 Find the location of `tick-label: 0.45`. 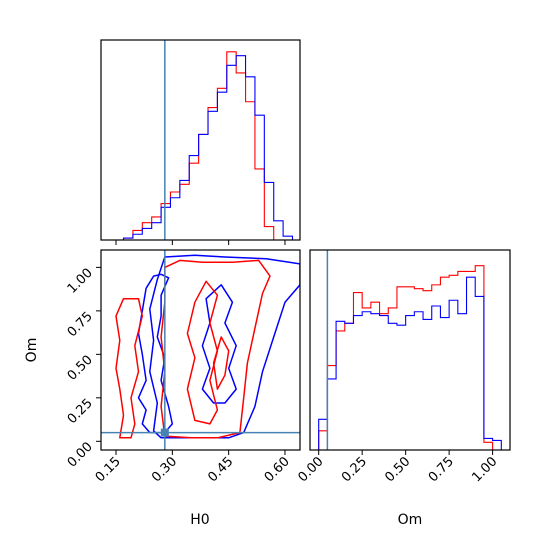

tick-label: 0.45 is located at coordinates (220, 469).